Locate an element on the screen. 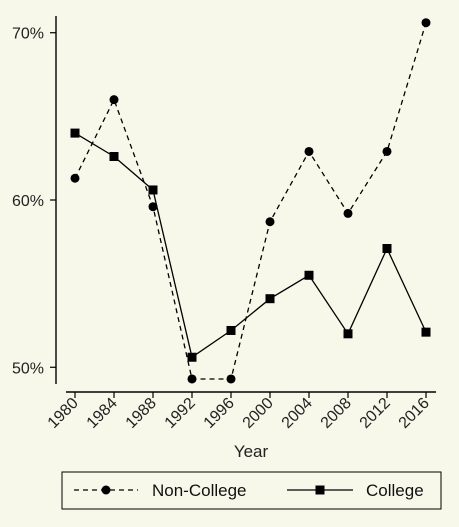  x-tick-label: 1980 is located at coordinates (63, 413).